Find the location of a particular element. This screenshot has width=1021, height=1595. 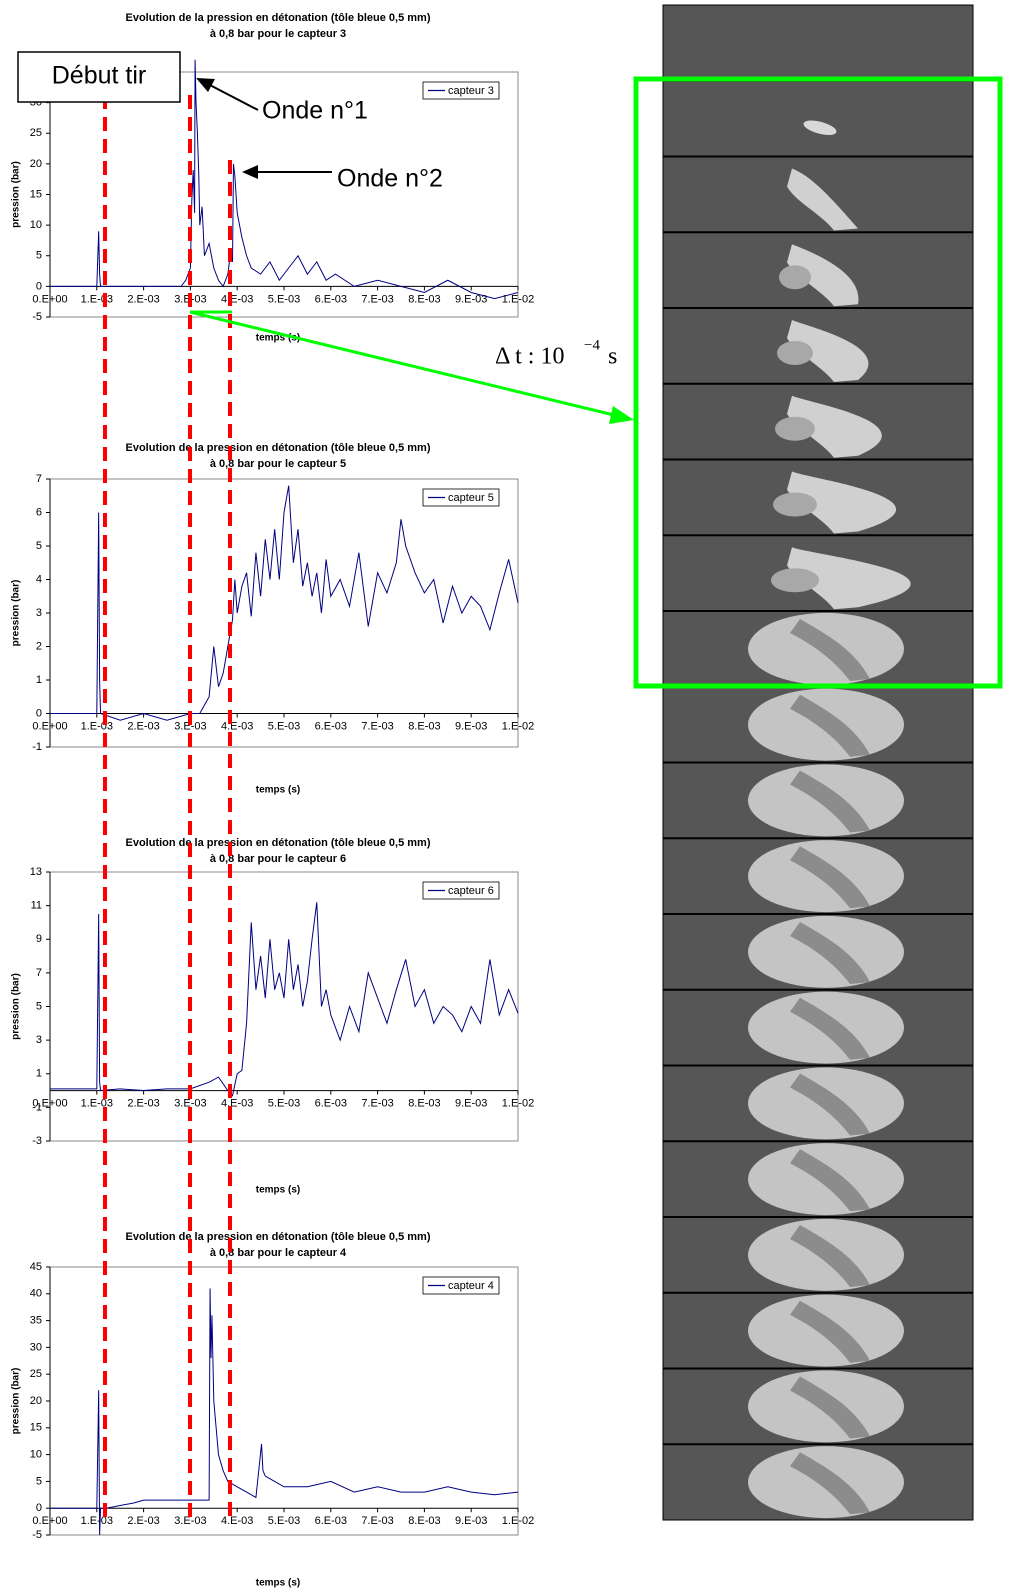

x-tick-label: 1.E-02 is located at coordinates (518, 1103).